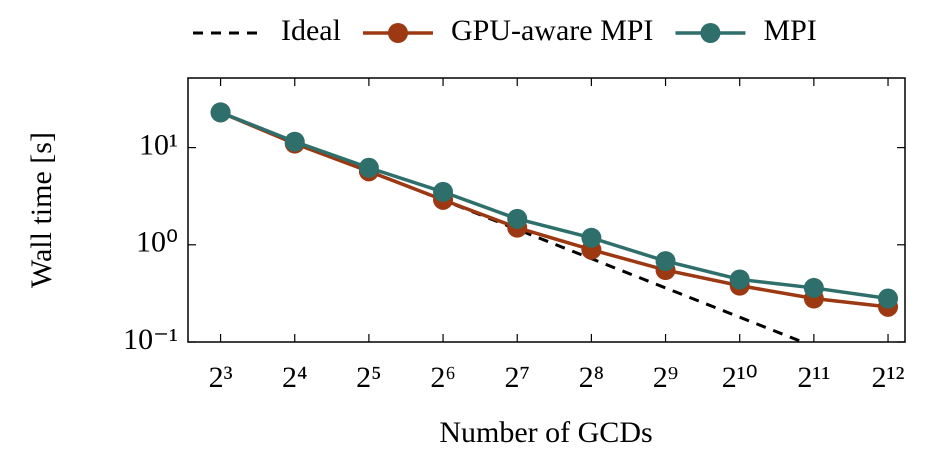 This screenshot has height=464, width=942. I want to click on x-tick-label: 2⁴, so click(294, 377).